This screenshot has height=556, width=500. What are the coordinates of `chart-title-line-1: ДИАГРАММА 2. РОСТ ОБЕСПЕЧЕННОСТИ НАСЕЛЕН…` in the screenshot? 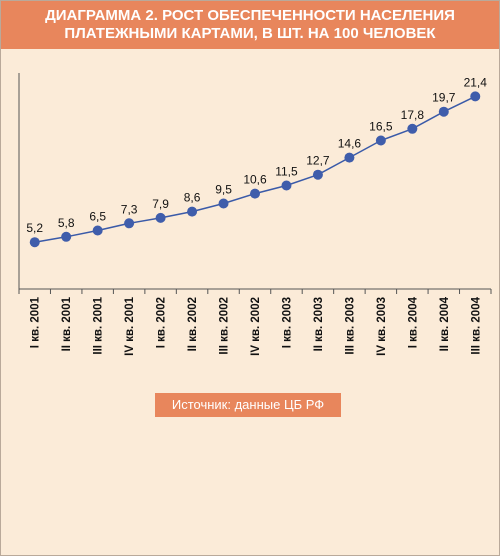 It's located at (250, 15).